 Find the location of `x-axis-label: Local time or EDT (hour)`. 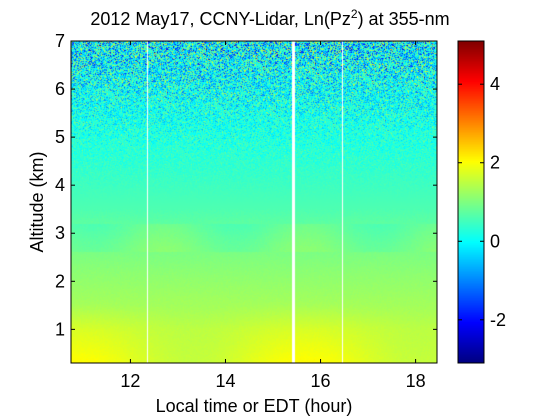

x-axis-label: Local time or EDT (hour) is located at coordinates (254, 406).